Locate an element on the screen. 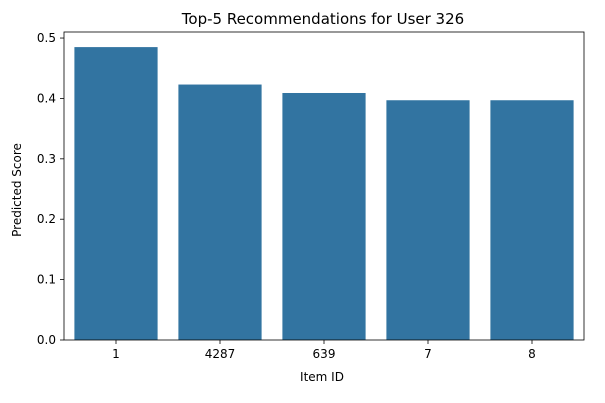 Image resolution: width=605 pixels, height=403 pixels. y-tick-label: 0.2 is located at coordinates (46, 219).